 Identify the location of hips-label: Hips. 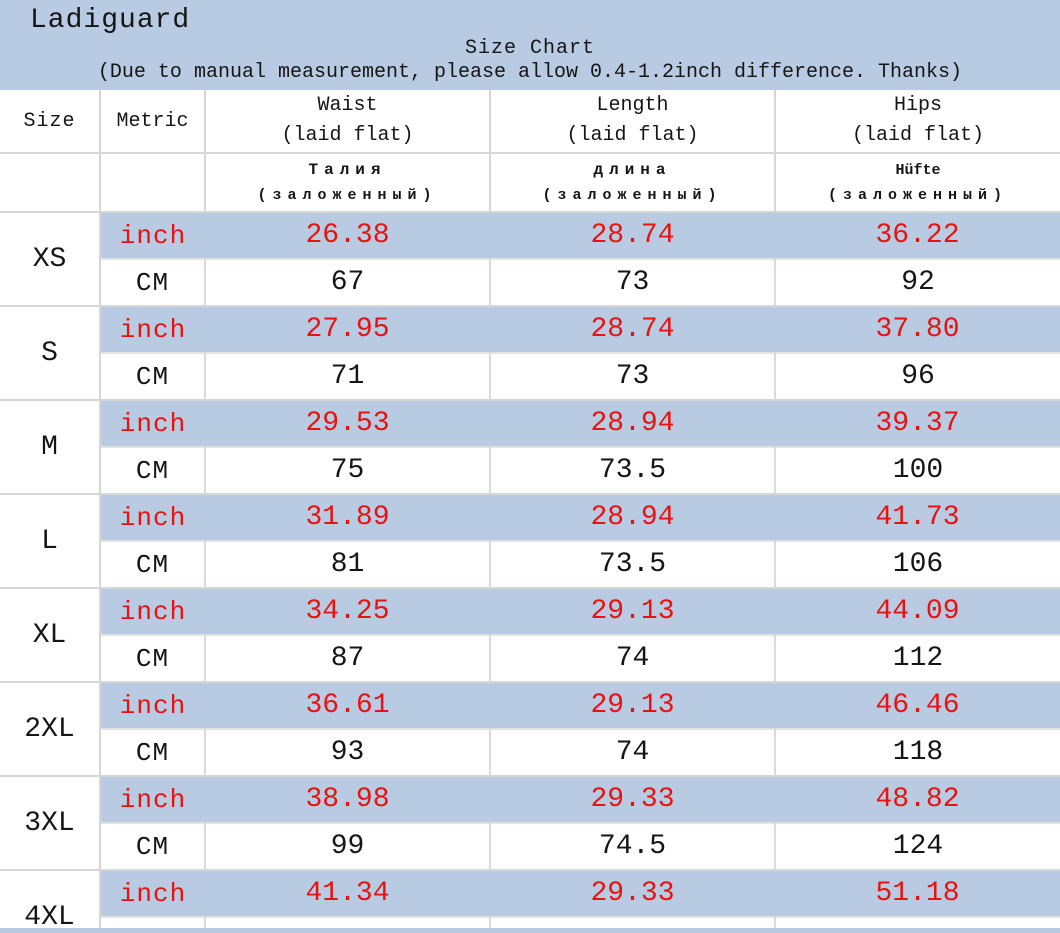
(917, 105).